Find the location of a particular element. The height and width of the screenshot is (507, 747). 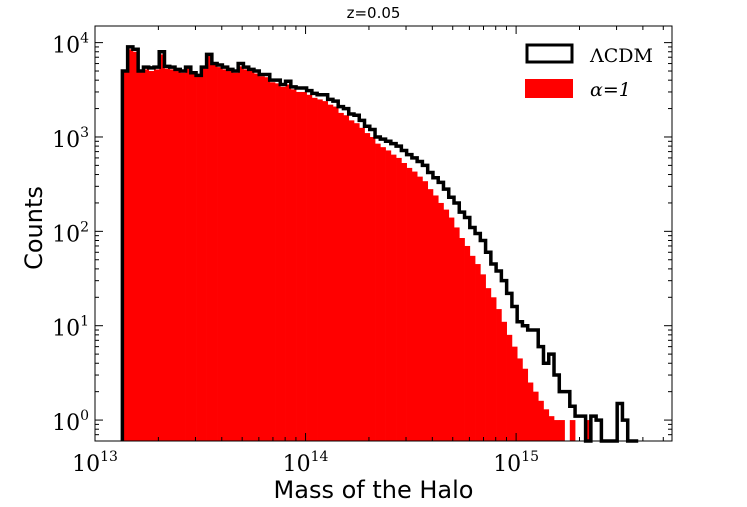

y-tick-label: 102 is located at coordinates (70, 233).